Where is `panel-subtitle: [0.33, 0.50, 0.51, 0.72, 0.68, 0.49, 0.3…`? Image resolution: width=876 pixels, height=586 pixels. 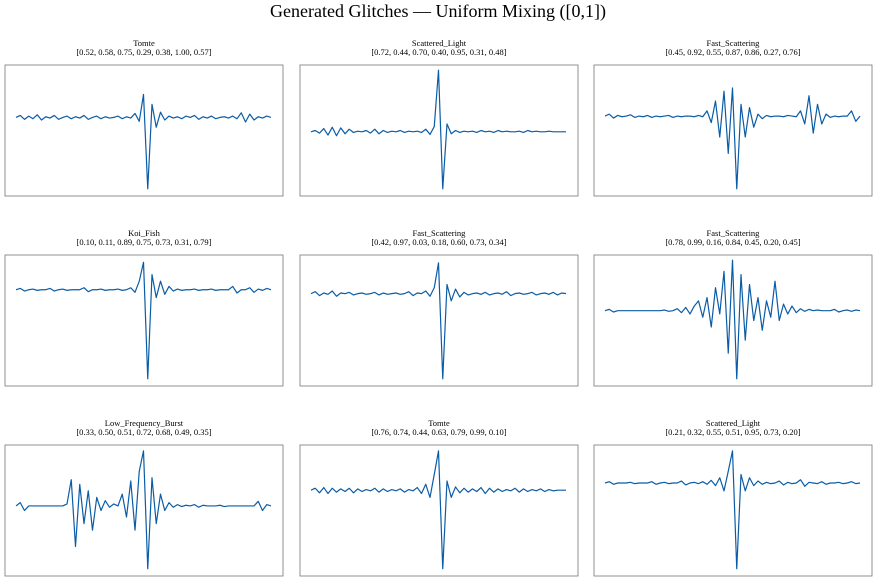
panel-subtitle: [0.33, 0.50, 0.51, 0.72, 0.68, 0.49, 0.3… is located at coordinates (143, 432).